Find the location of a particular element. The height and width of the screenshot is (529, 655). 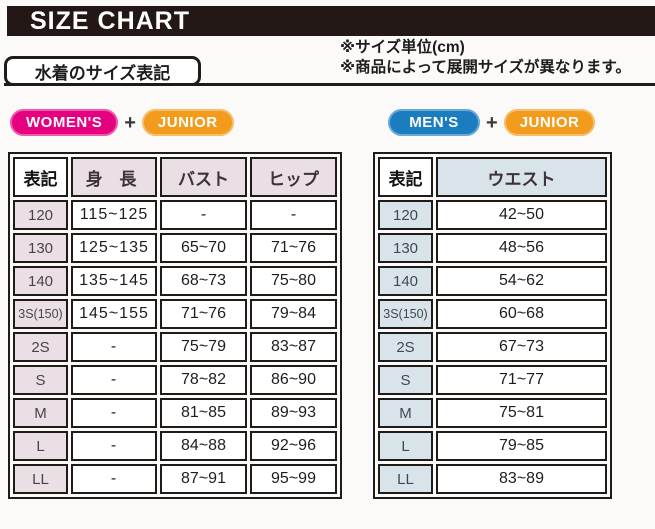

section-divider is located at coordinates (329, 84).